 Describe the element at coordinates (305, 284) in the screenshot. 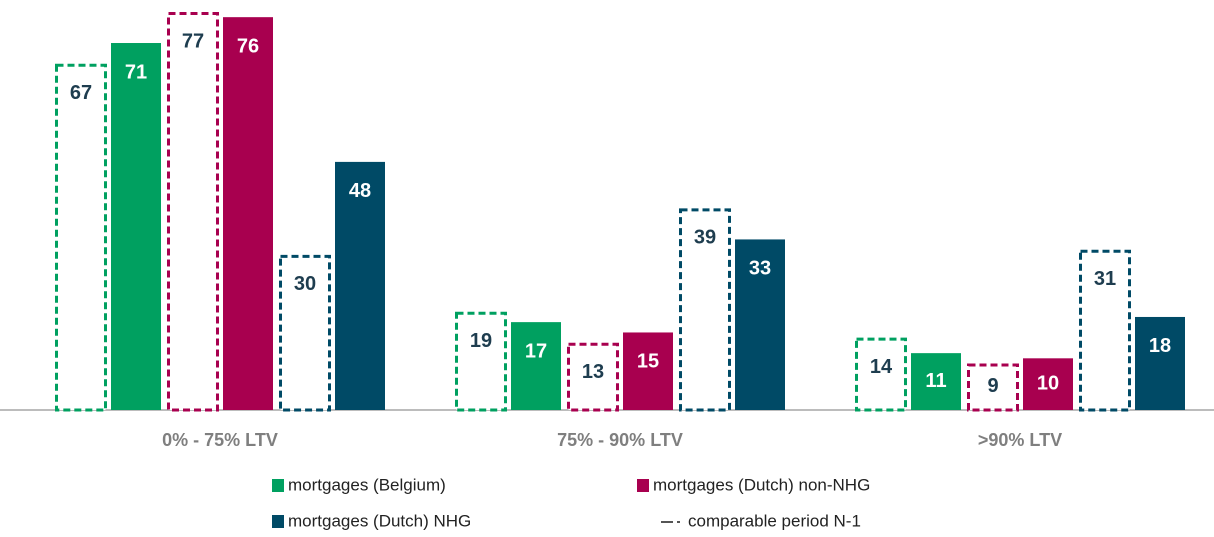

I see `previous-value-label: 30` at that location.